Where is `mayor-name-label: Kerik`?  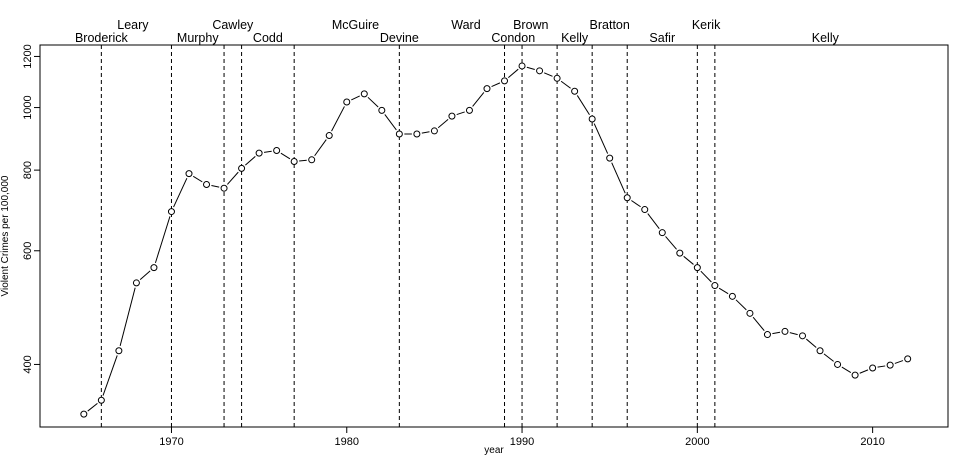
mayor-name-label: Kerik is located at coordinates (706, 25).